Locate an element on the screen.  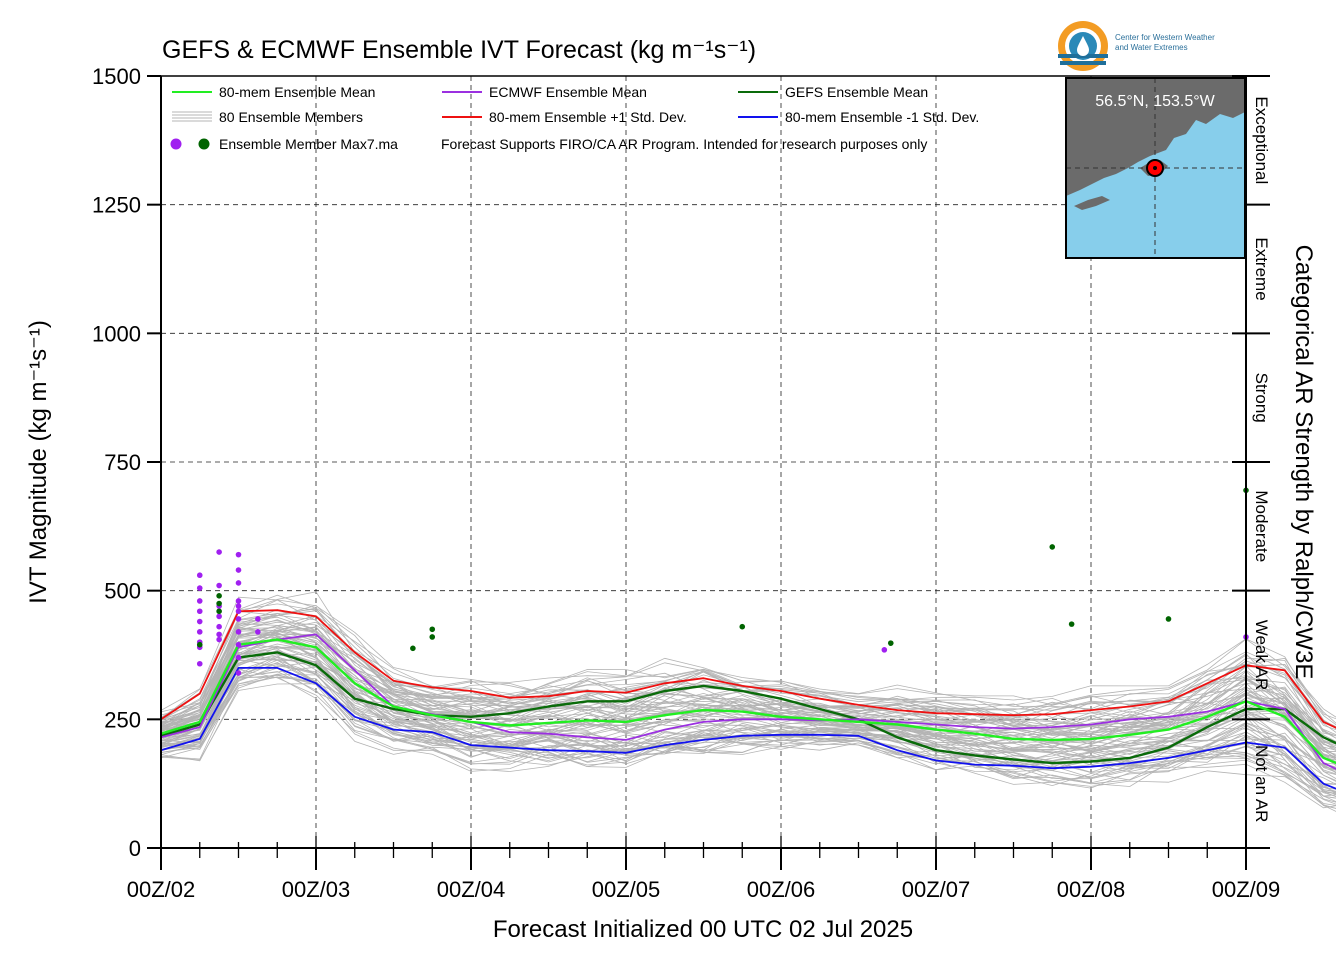
legend-label-gefs: GEFS Ensemble Mean is located at coordinates (856, 92).